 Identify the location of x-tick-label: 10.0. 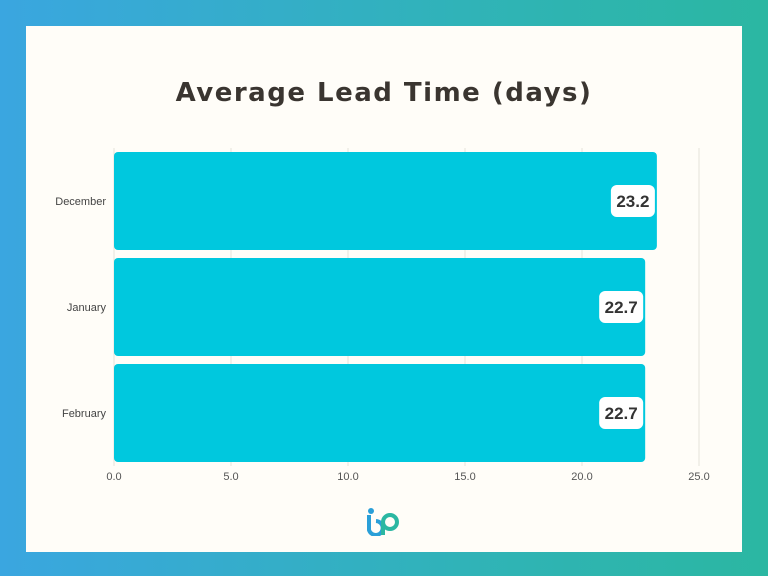
(347, 477).